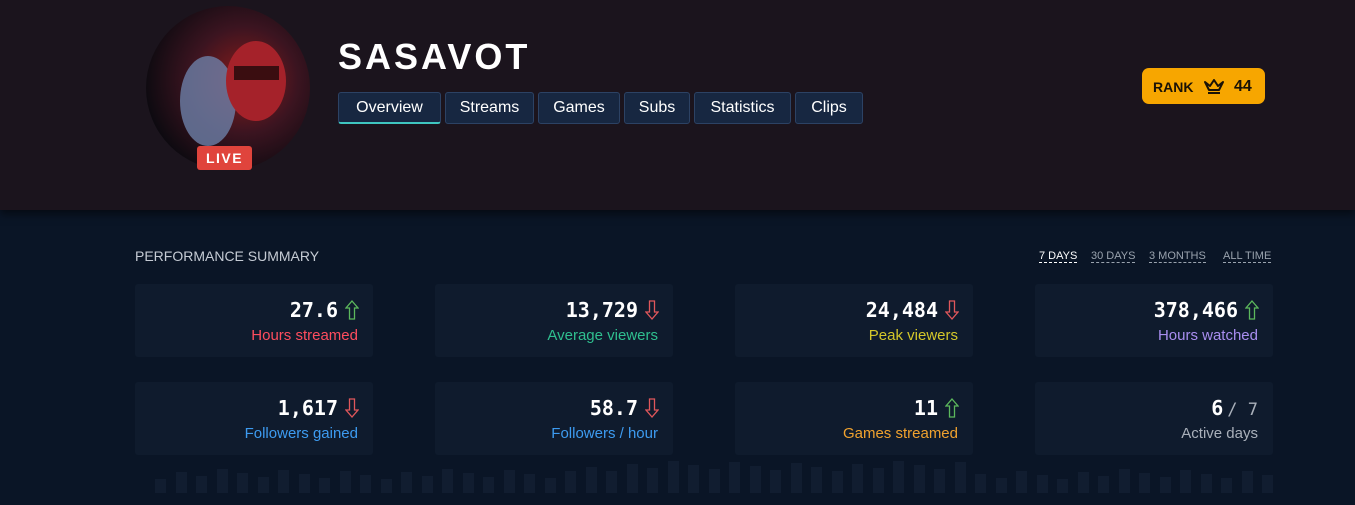  I want to click on period-option: ALL TIME, so click(1247, 256).